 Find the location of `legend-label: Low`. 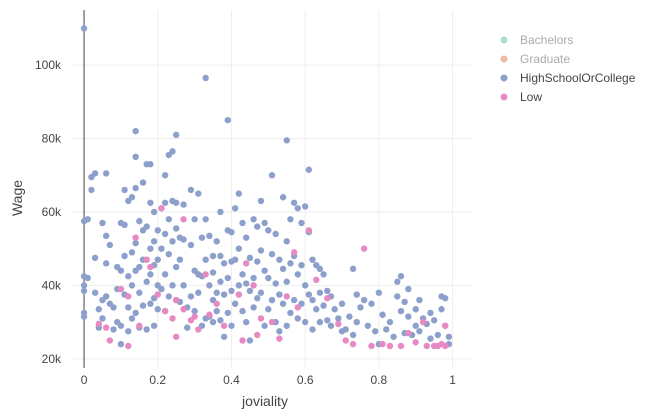

legend-label: Low is located at coordinates (531, 97).